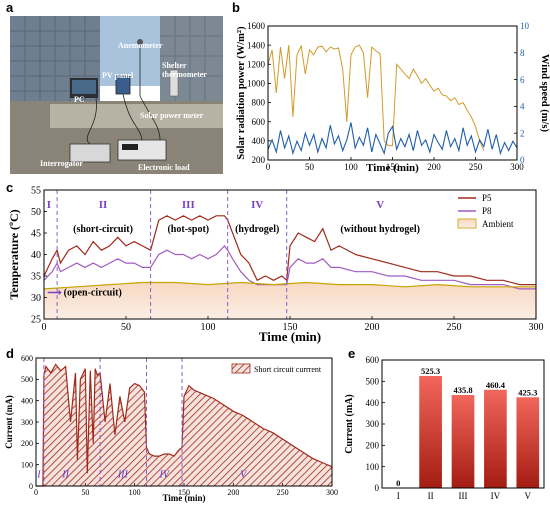  I want to click on category-label: III, so click(463, 496).